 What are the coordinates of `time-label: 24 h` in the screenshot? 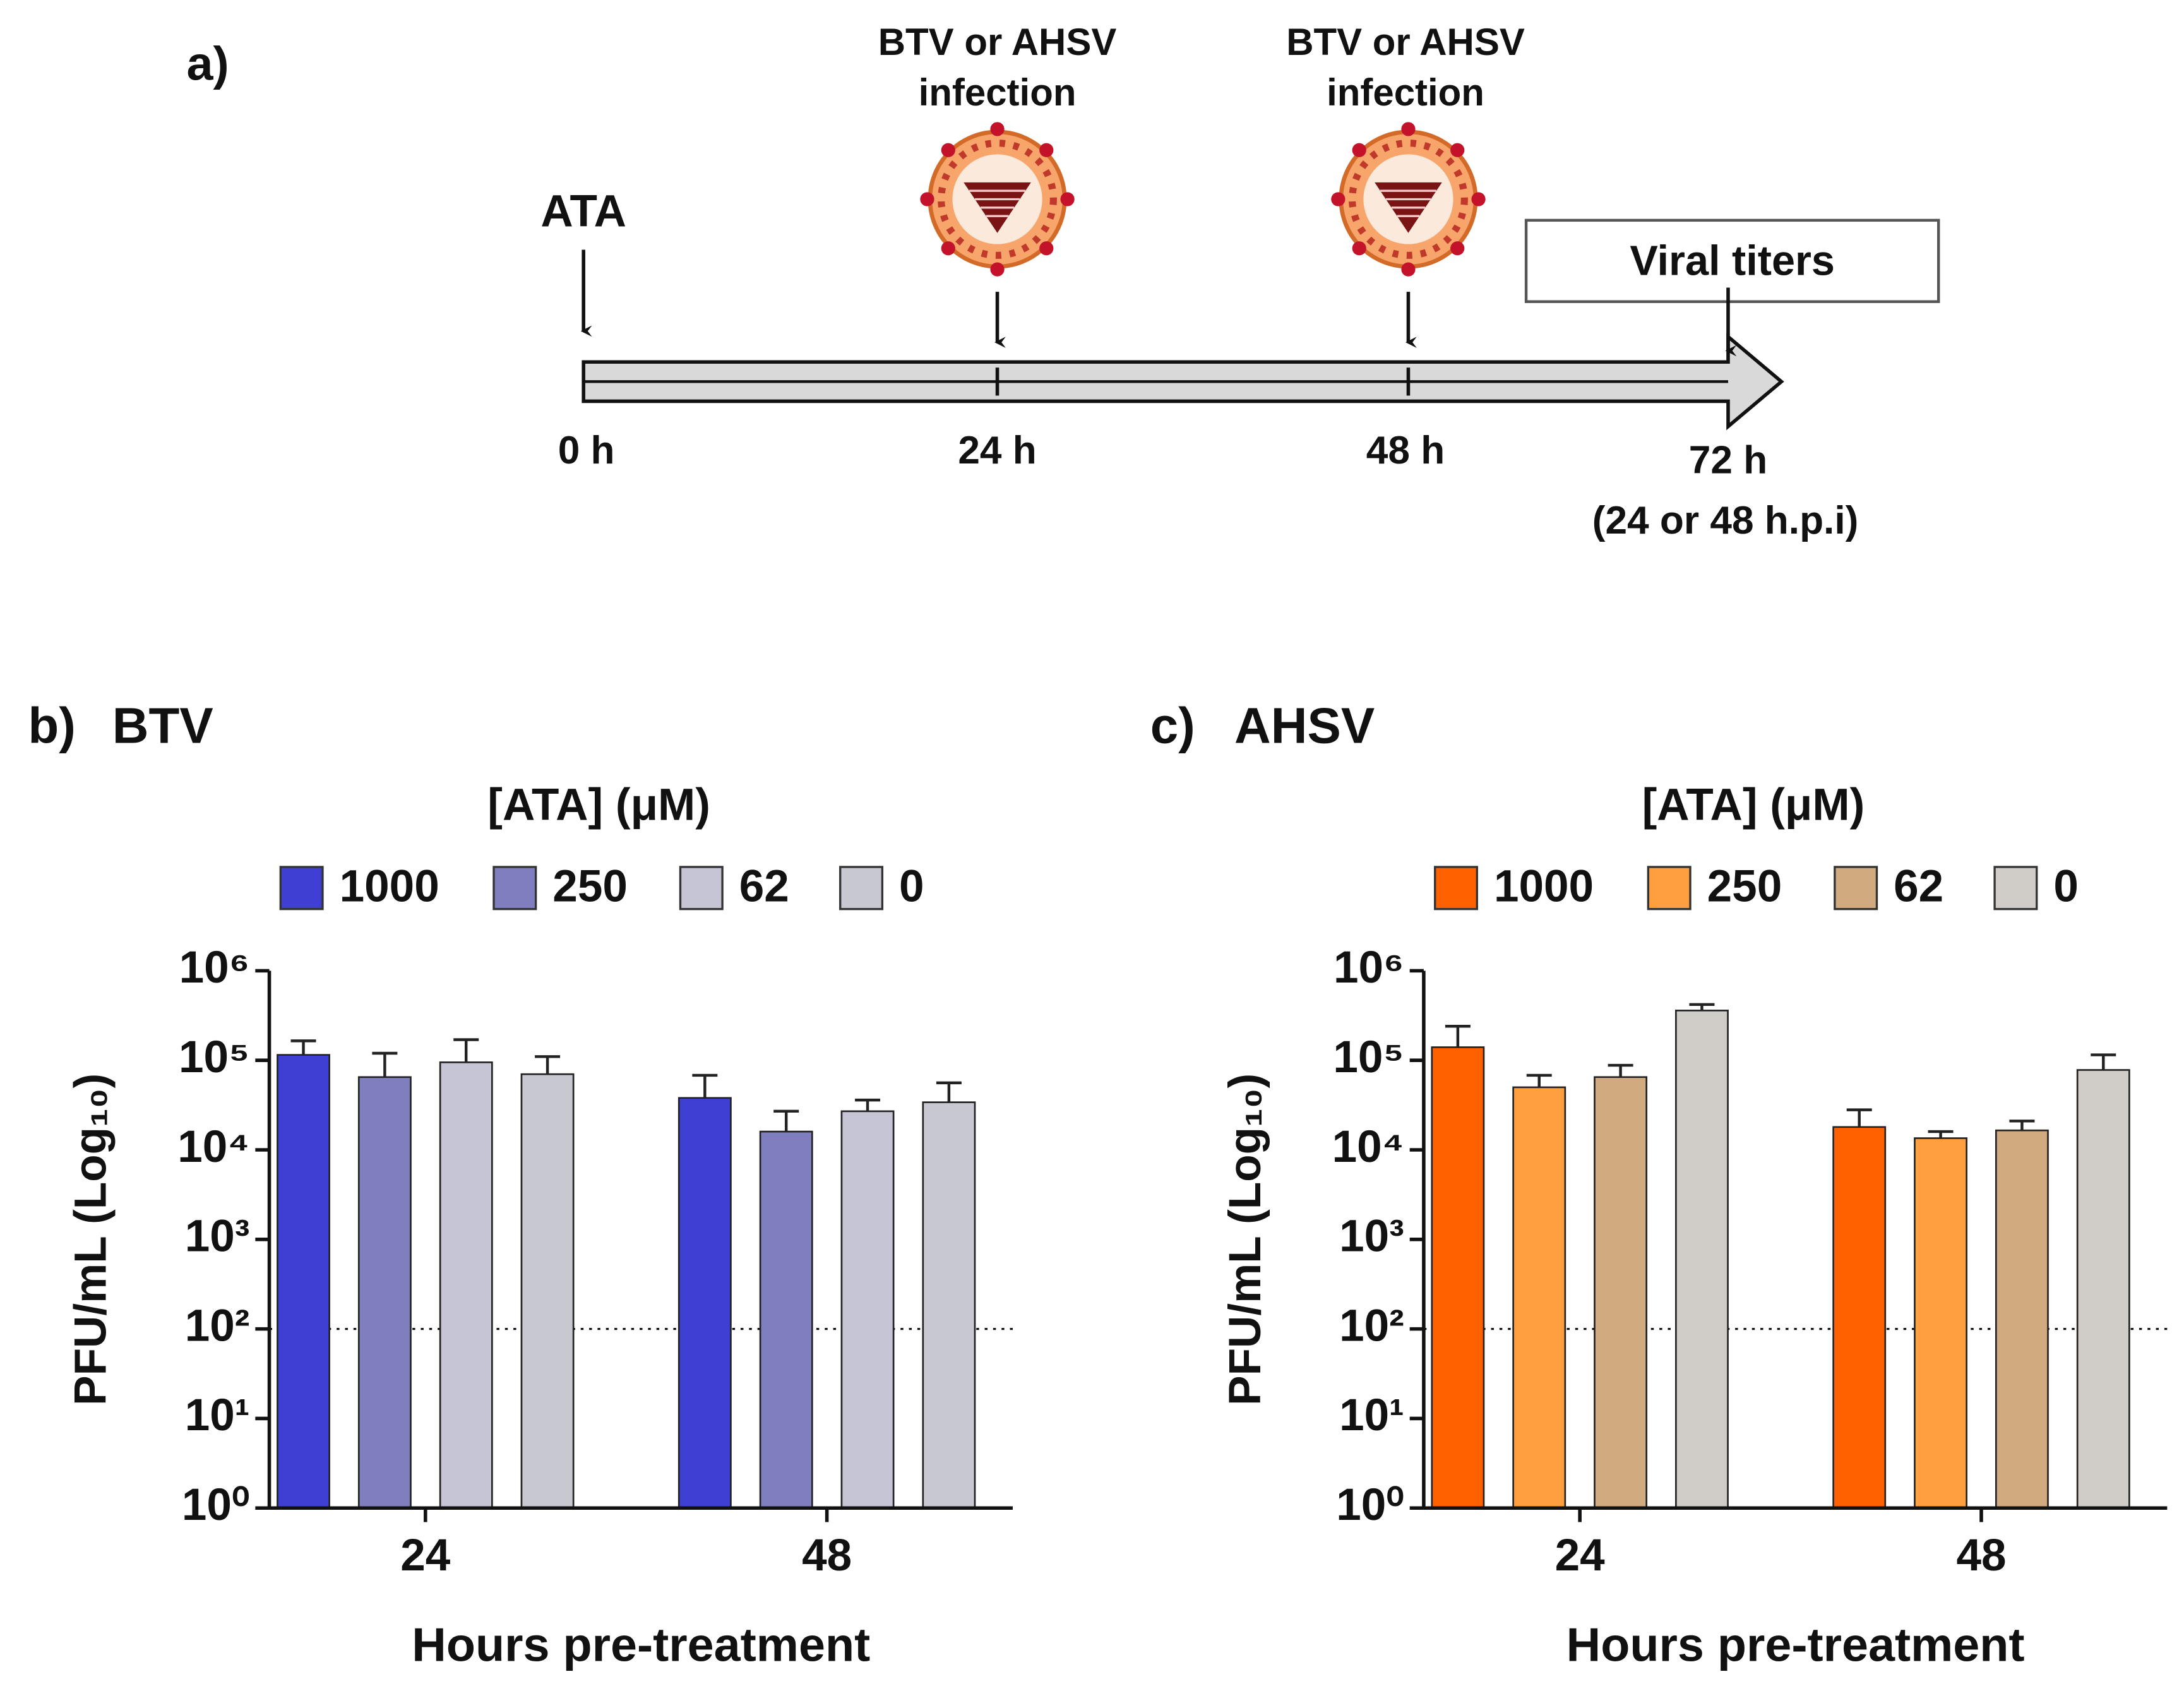 It's located at (997, 450).